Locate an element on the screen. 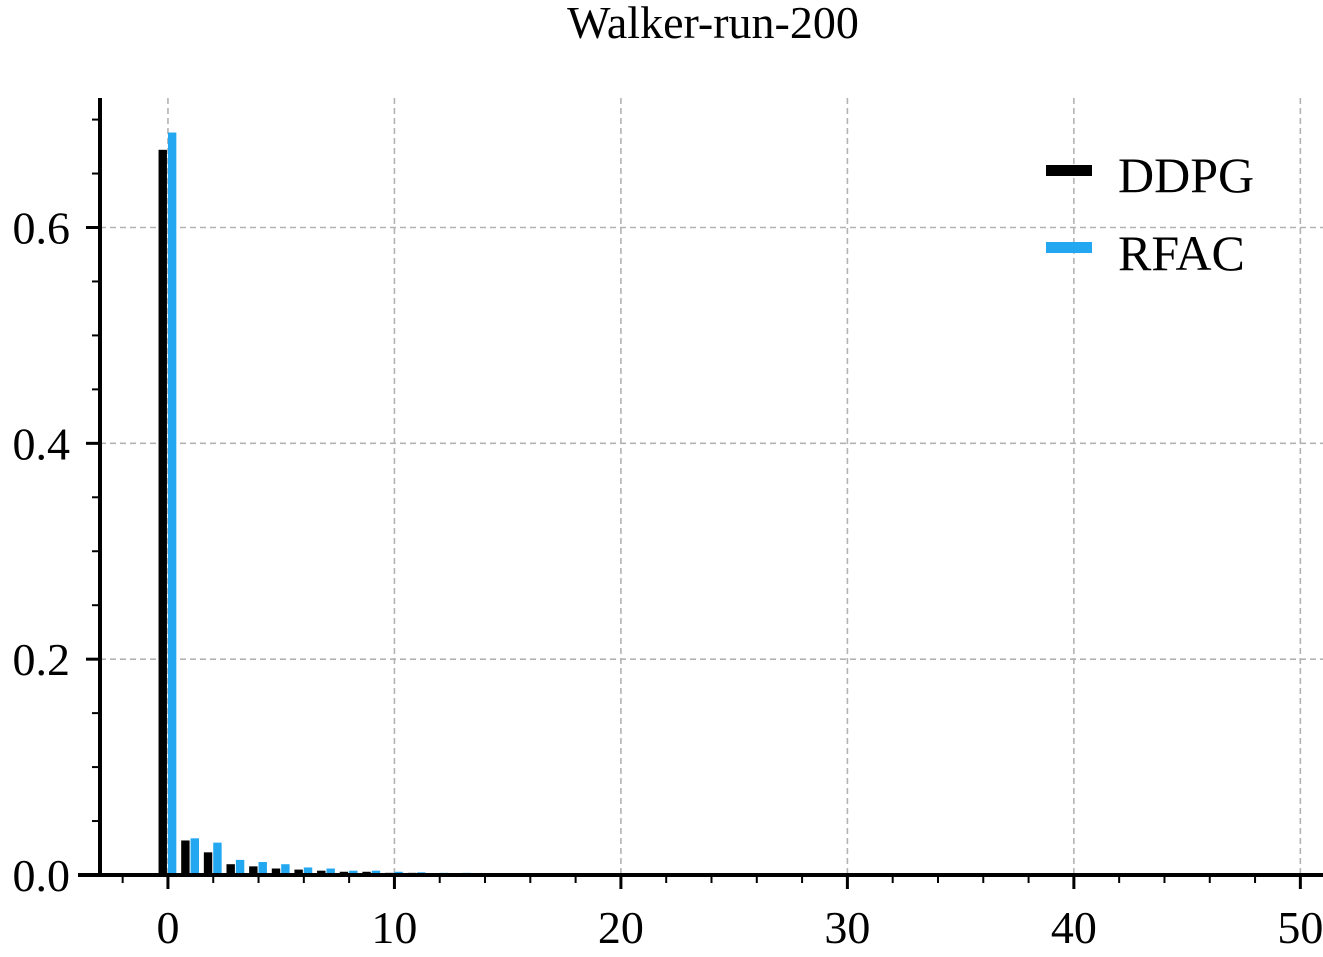  x-tick-label: 30 is located at coordinates (847, 927).